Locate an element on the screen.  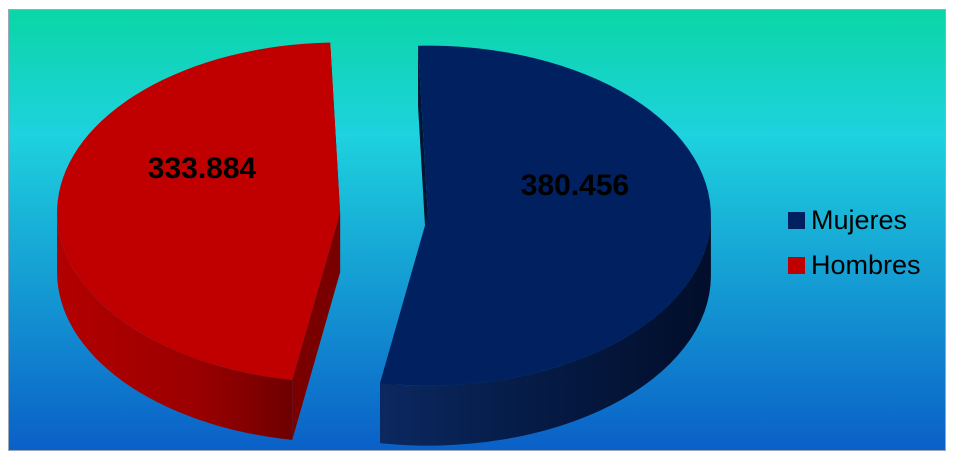
slice-cut-face-mujeres is located at coordinates (423, 160).